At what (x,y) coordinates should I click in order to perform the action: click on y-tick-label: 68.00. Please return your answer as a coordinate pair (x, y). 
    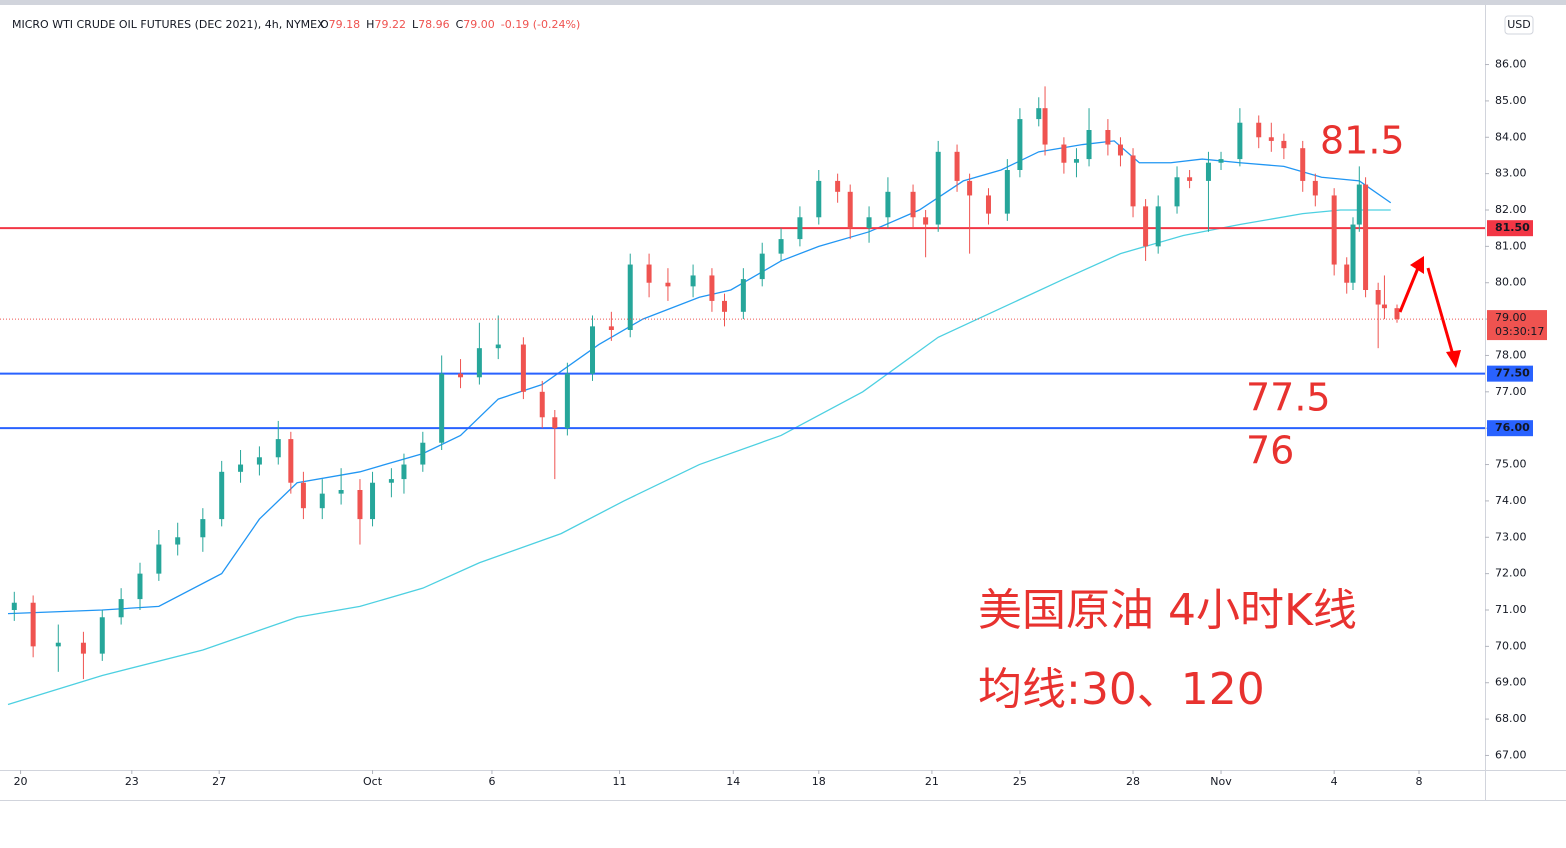
    Looking at the image, I should click on (1511, 718).